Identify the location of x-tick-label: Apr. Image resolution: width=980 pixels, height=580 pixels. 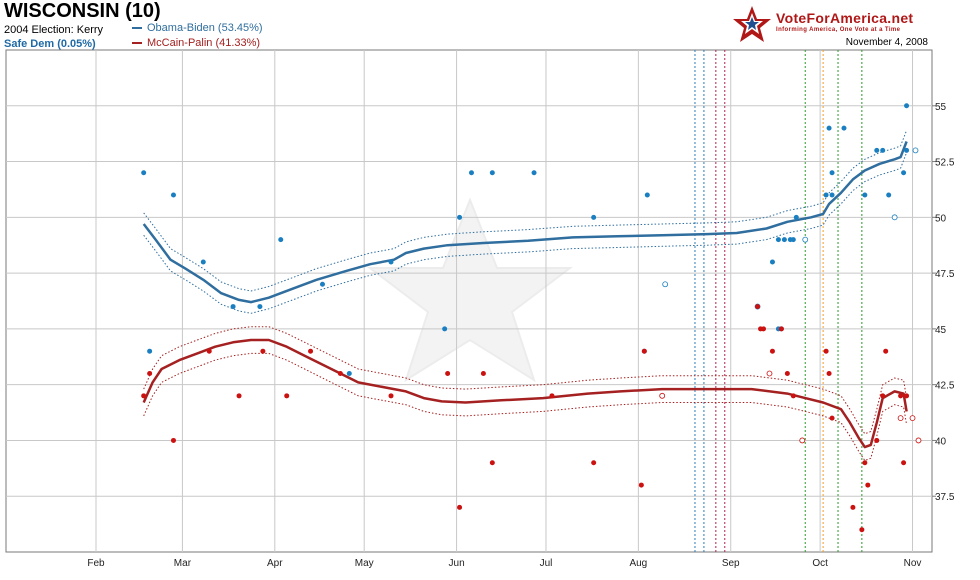
(275, 563).